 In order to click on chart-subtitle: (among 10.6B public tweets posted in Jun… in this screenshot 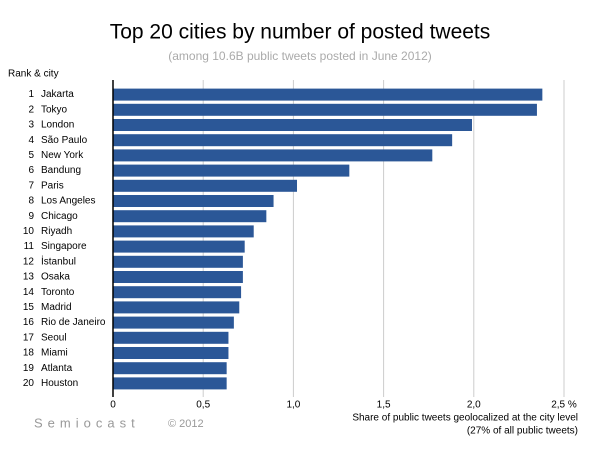, I will do `click(300, 56)`.